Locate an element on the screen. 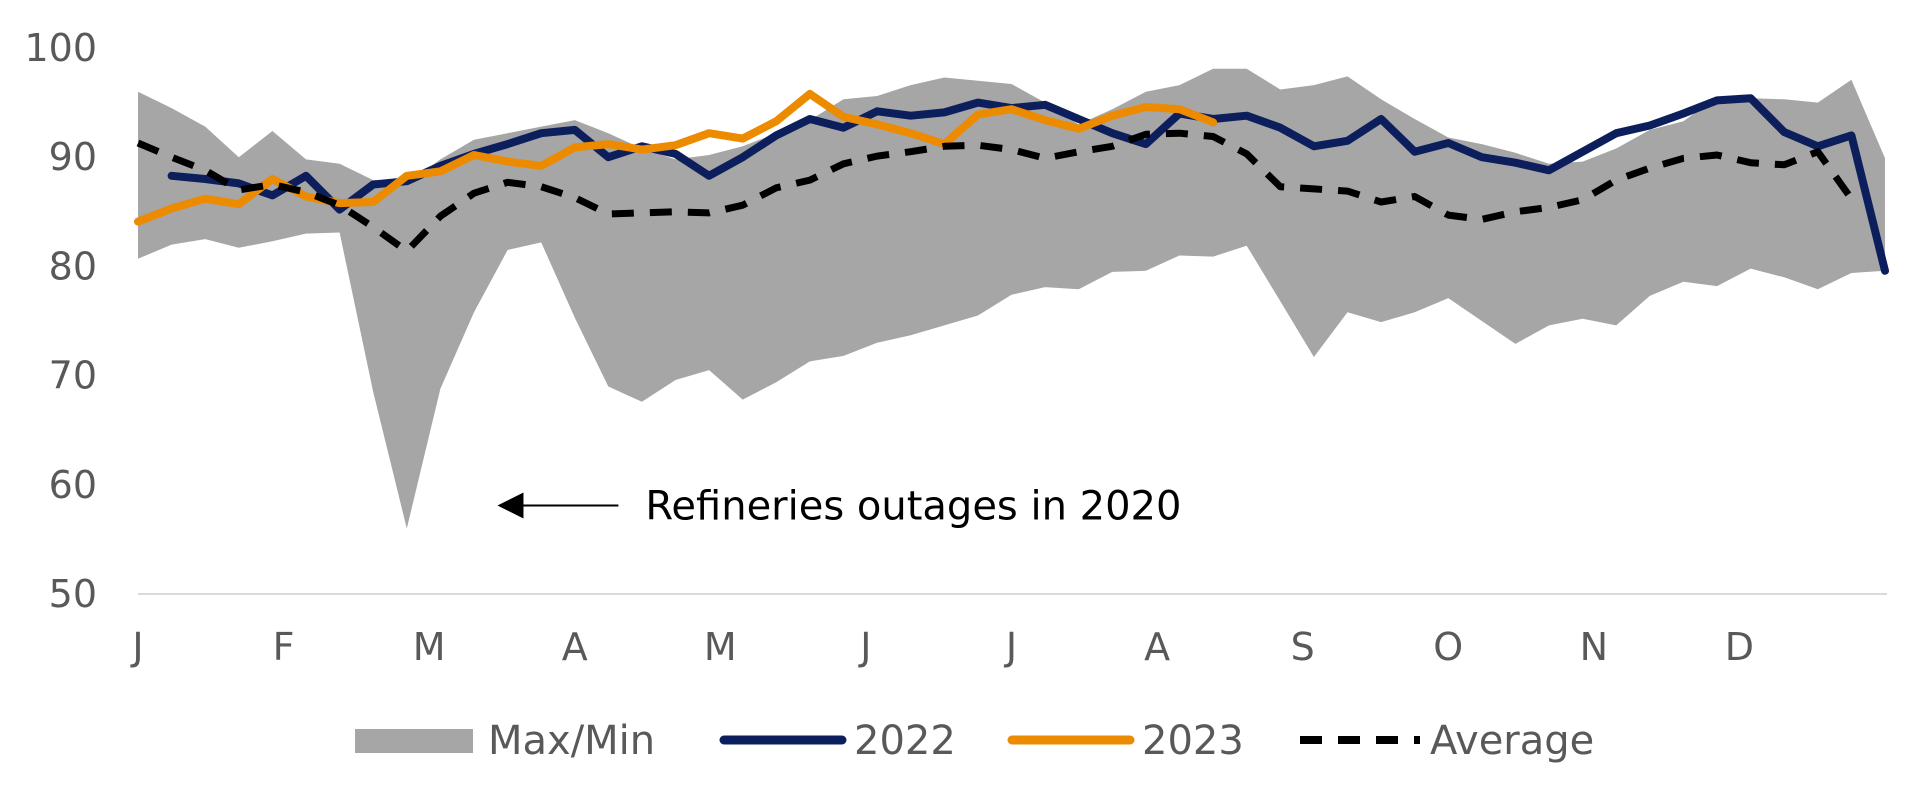 The height and width of the screenshot is (805, 1931). legend-average-label: Average is located at coordinates (1512, 741).